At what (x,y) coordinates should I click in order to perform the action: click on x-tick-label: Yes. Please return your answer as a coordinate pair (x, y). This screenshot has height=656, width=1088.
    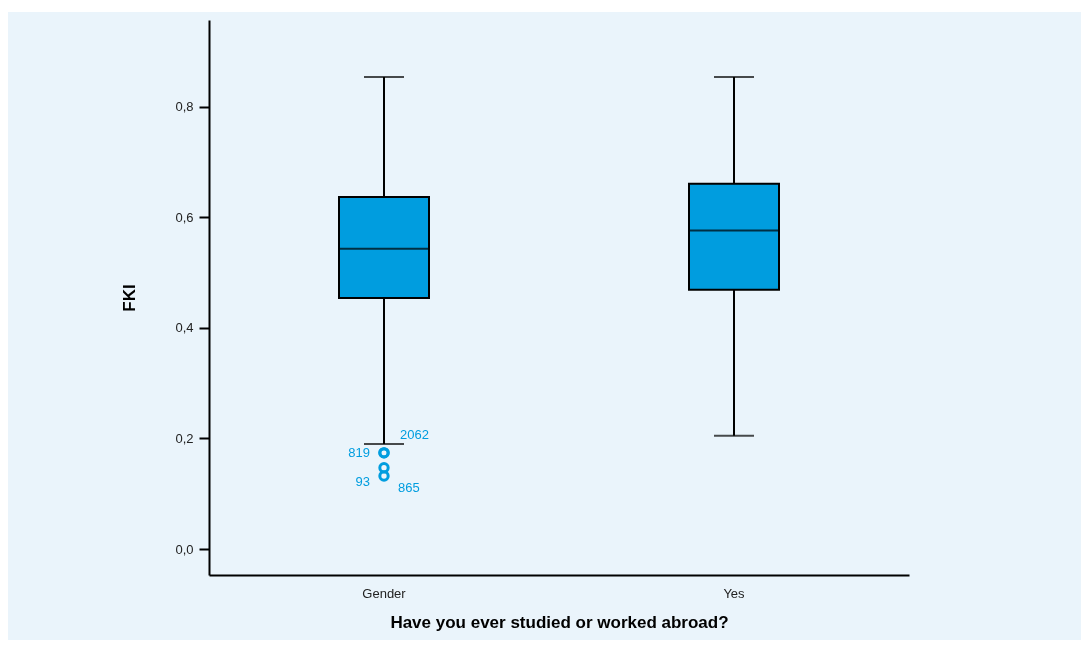
    Looking at the image, I should click on (734, 593).